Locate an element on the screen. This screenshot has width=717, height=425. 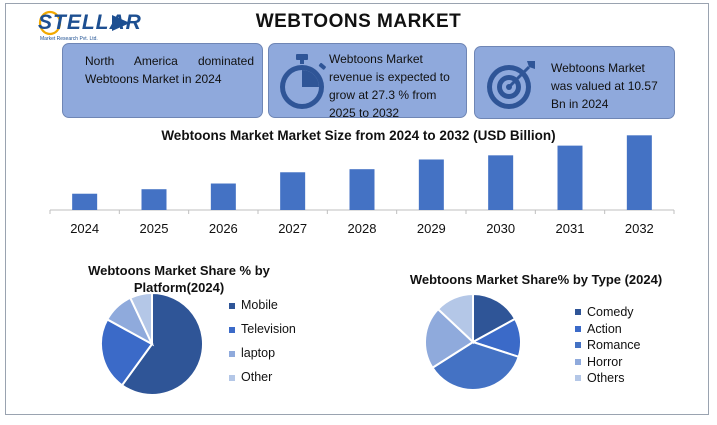
platform-legend: Mobile Television laptop Other is located at coordinates (262, 346).